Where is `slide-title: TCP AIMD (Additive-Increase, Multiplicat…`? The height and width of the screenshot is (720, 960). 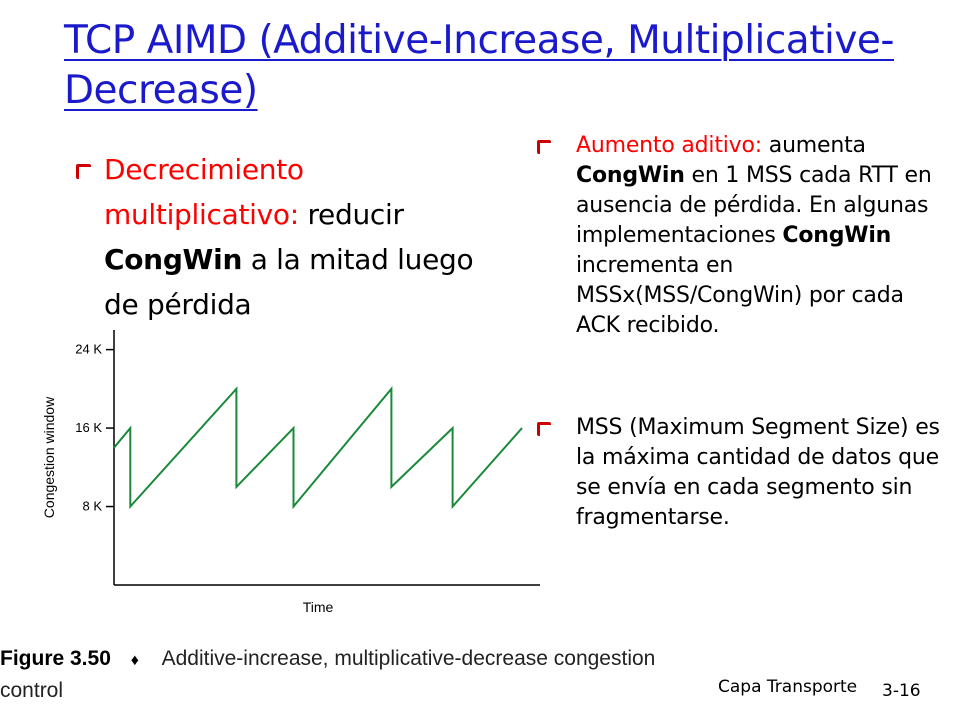 slide-title: TCP AIMD (Additive-Increase, Multiplicat… is located at coordinates (479, 65).